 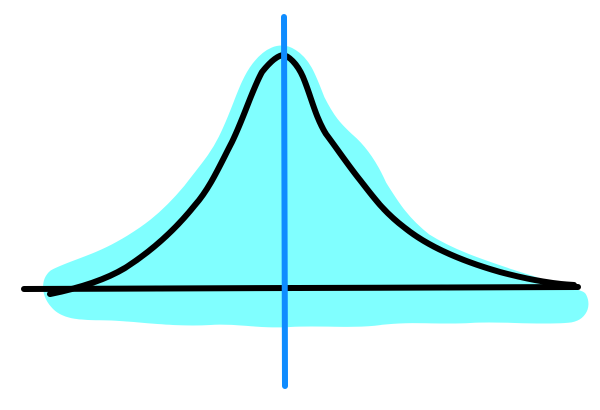 I want to click on vertical-center-line, so click(x=284, y=201).